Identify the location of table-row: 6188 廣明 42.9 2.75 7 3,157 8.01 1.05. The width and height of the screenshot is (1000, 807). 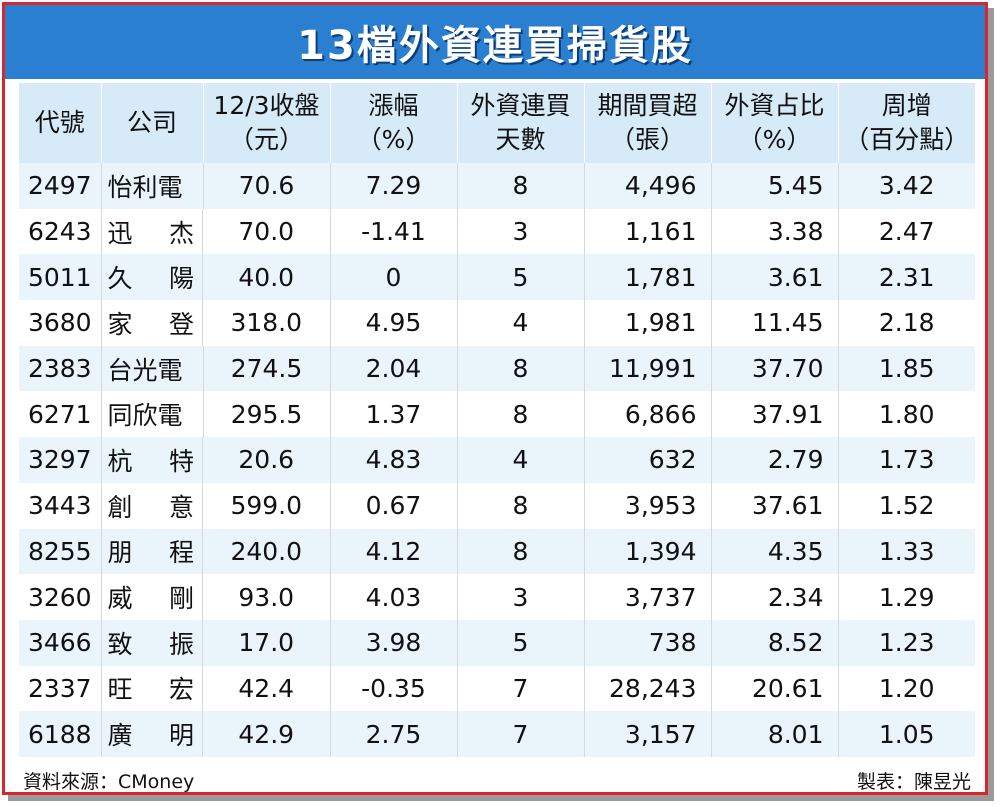
(497, 734).